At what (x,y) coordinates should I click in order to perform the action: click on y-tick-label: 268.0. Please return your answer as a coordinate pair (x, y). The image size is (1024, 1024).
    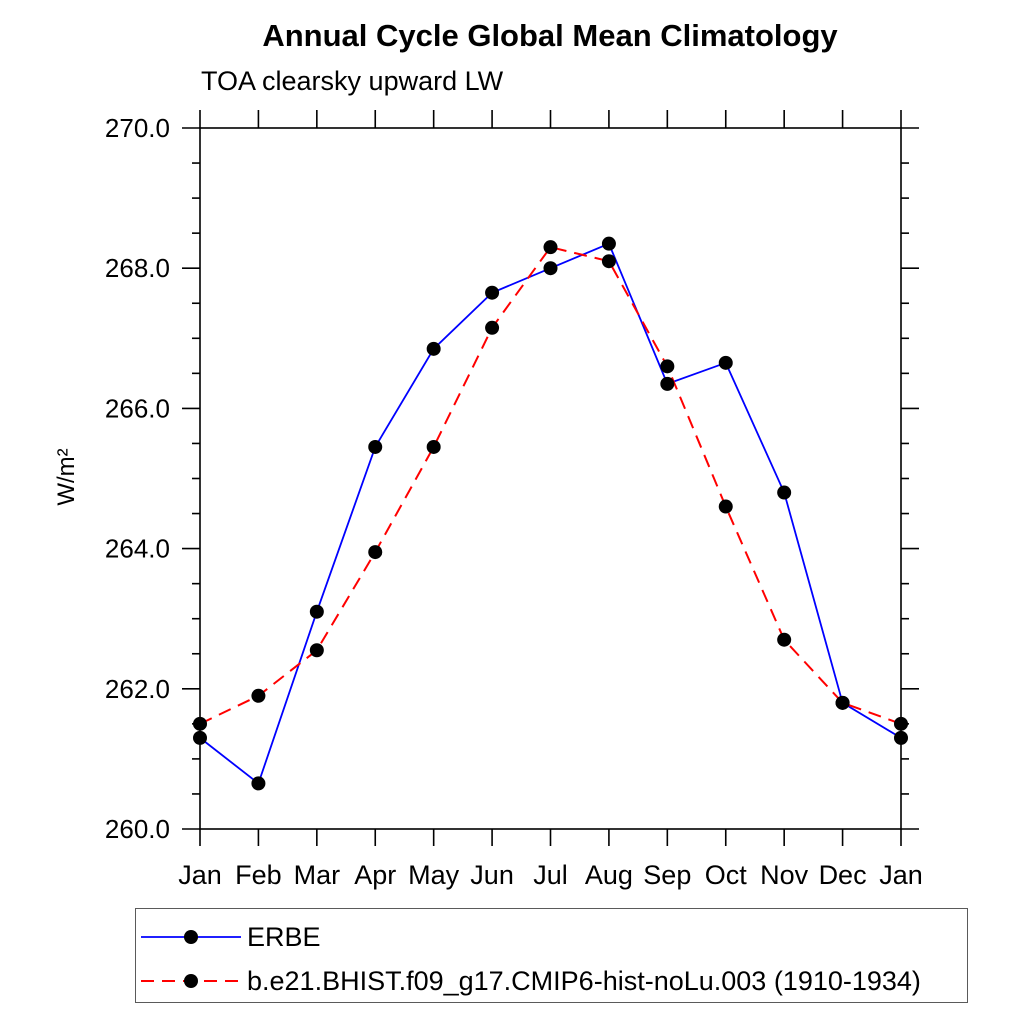
    Looking at the image, I should click on (137, 268).